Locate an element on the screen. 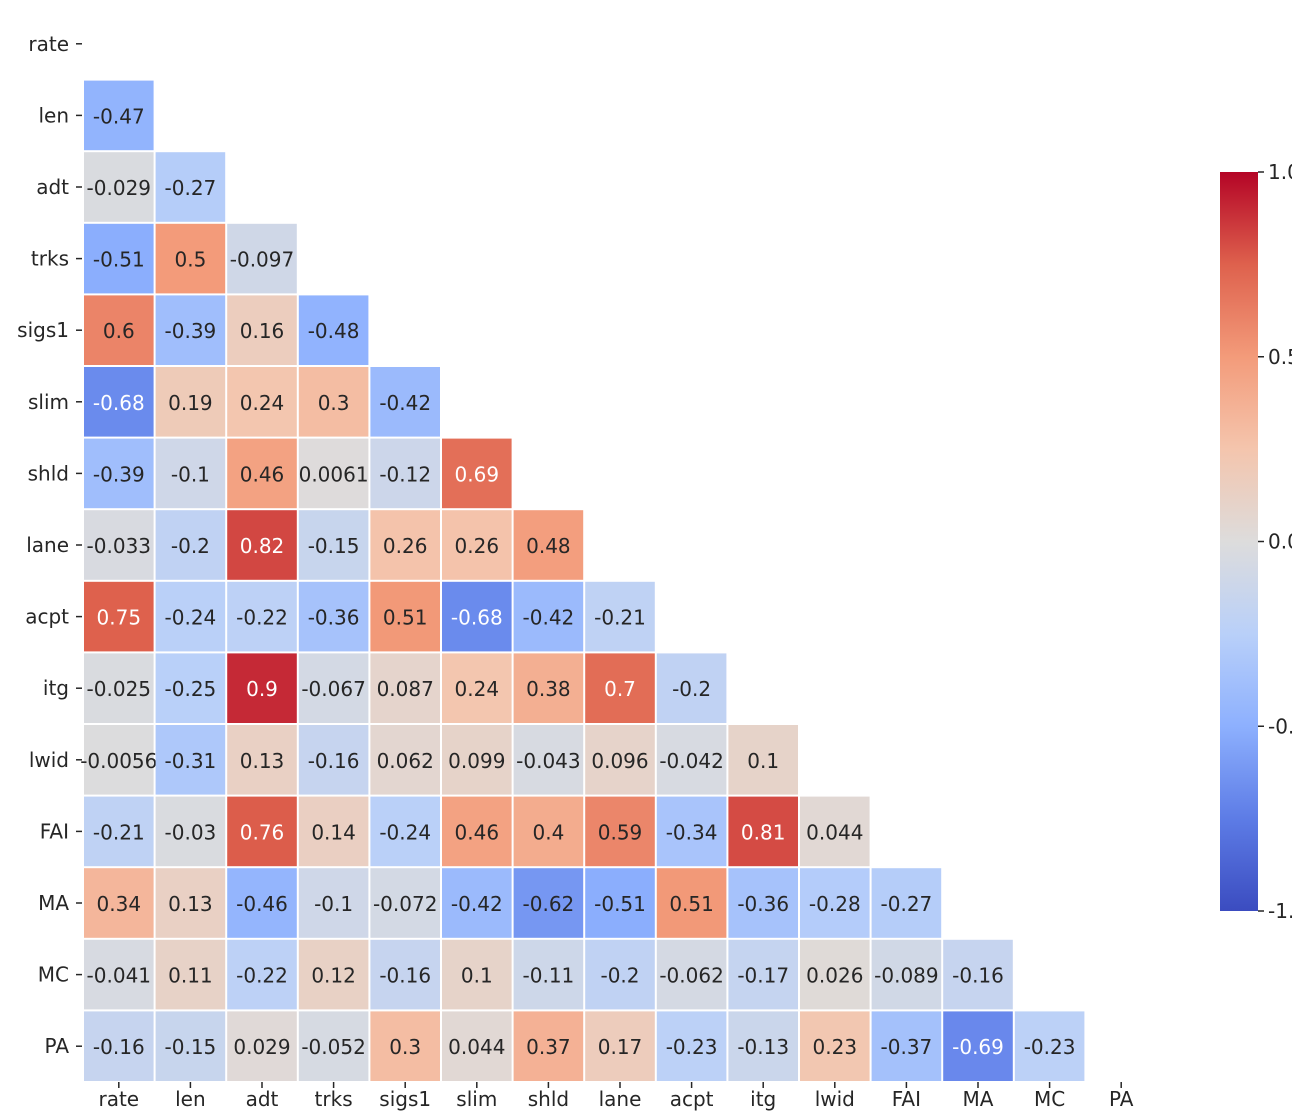  heatmap-cell-value: -0.025 is located at coordinates (119, 689).